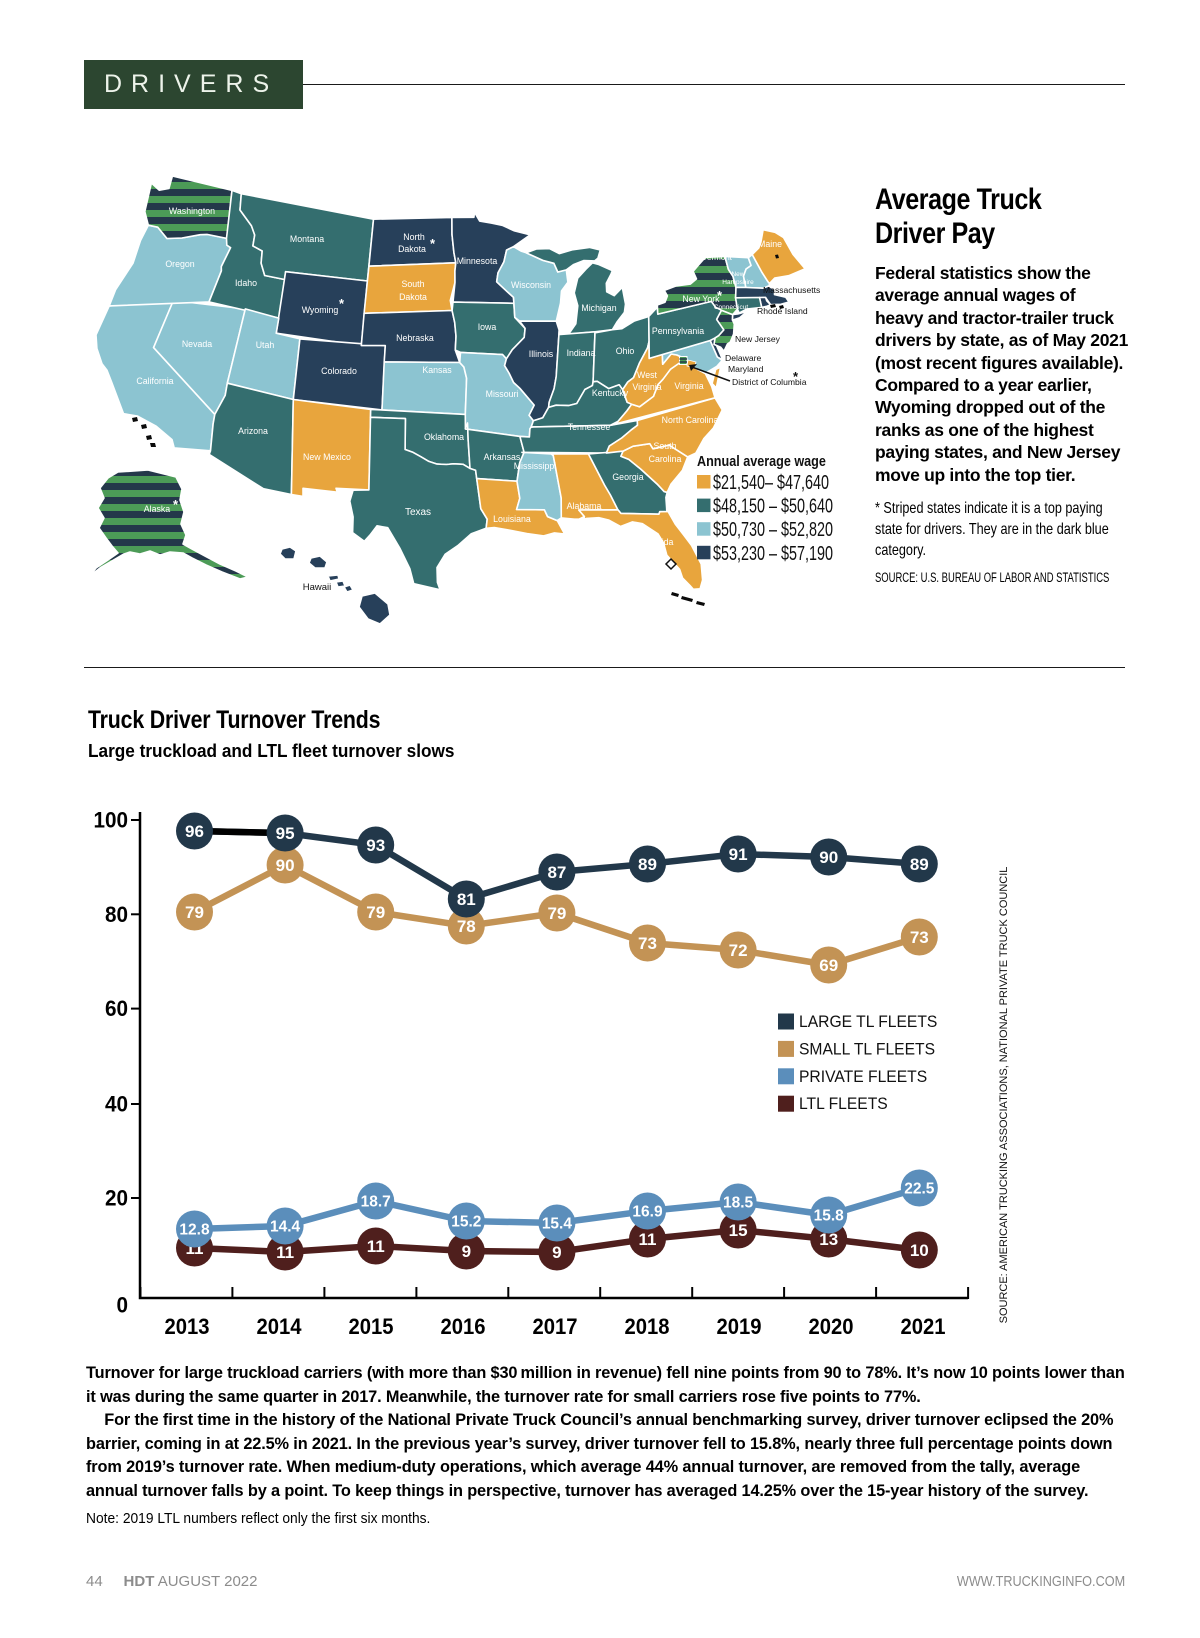  Describe the element at coordinates (761, 461) in the screenshot. I see `svg-text: Annual average wage` at that location.